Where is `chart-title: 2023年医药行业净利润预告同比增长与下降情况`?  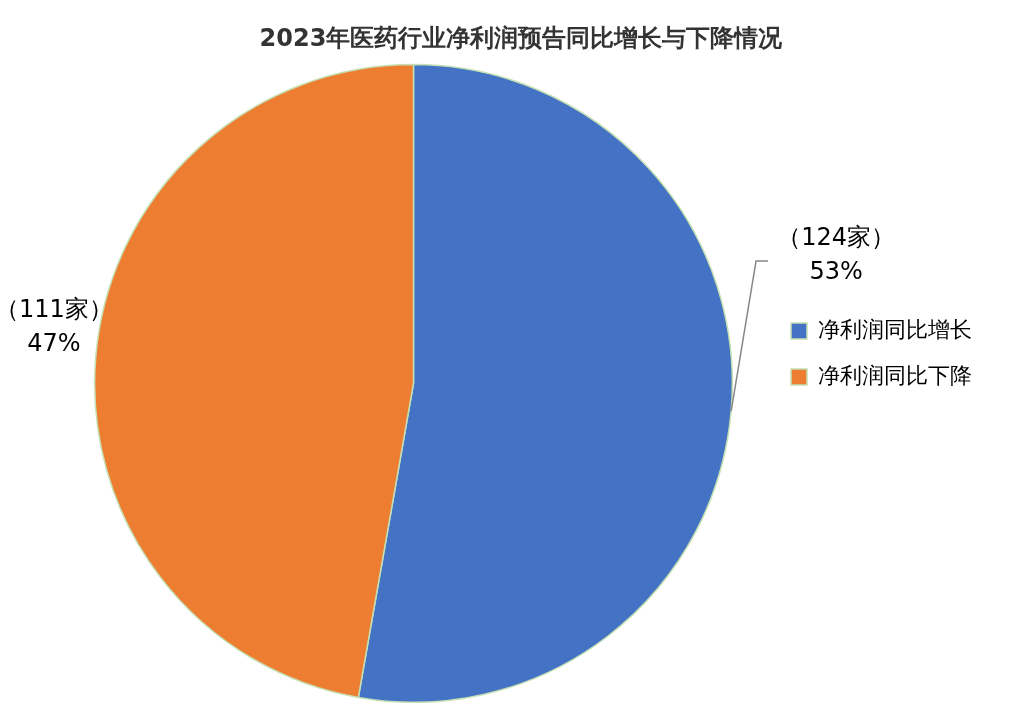
chart-title: 2023年医药行业净利润预告同比增长与下降情况 is located at coordinates (521, 37).